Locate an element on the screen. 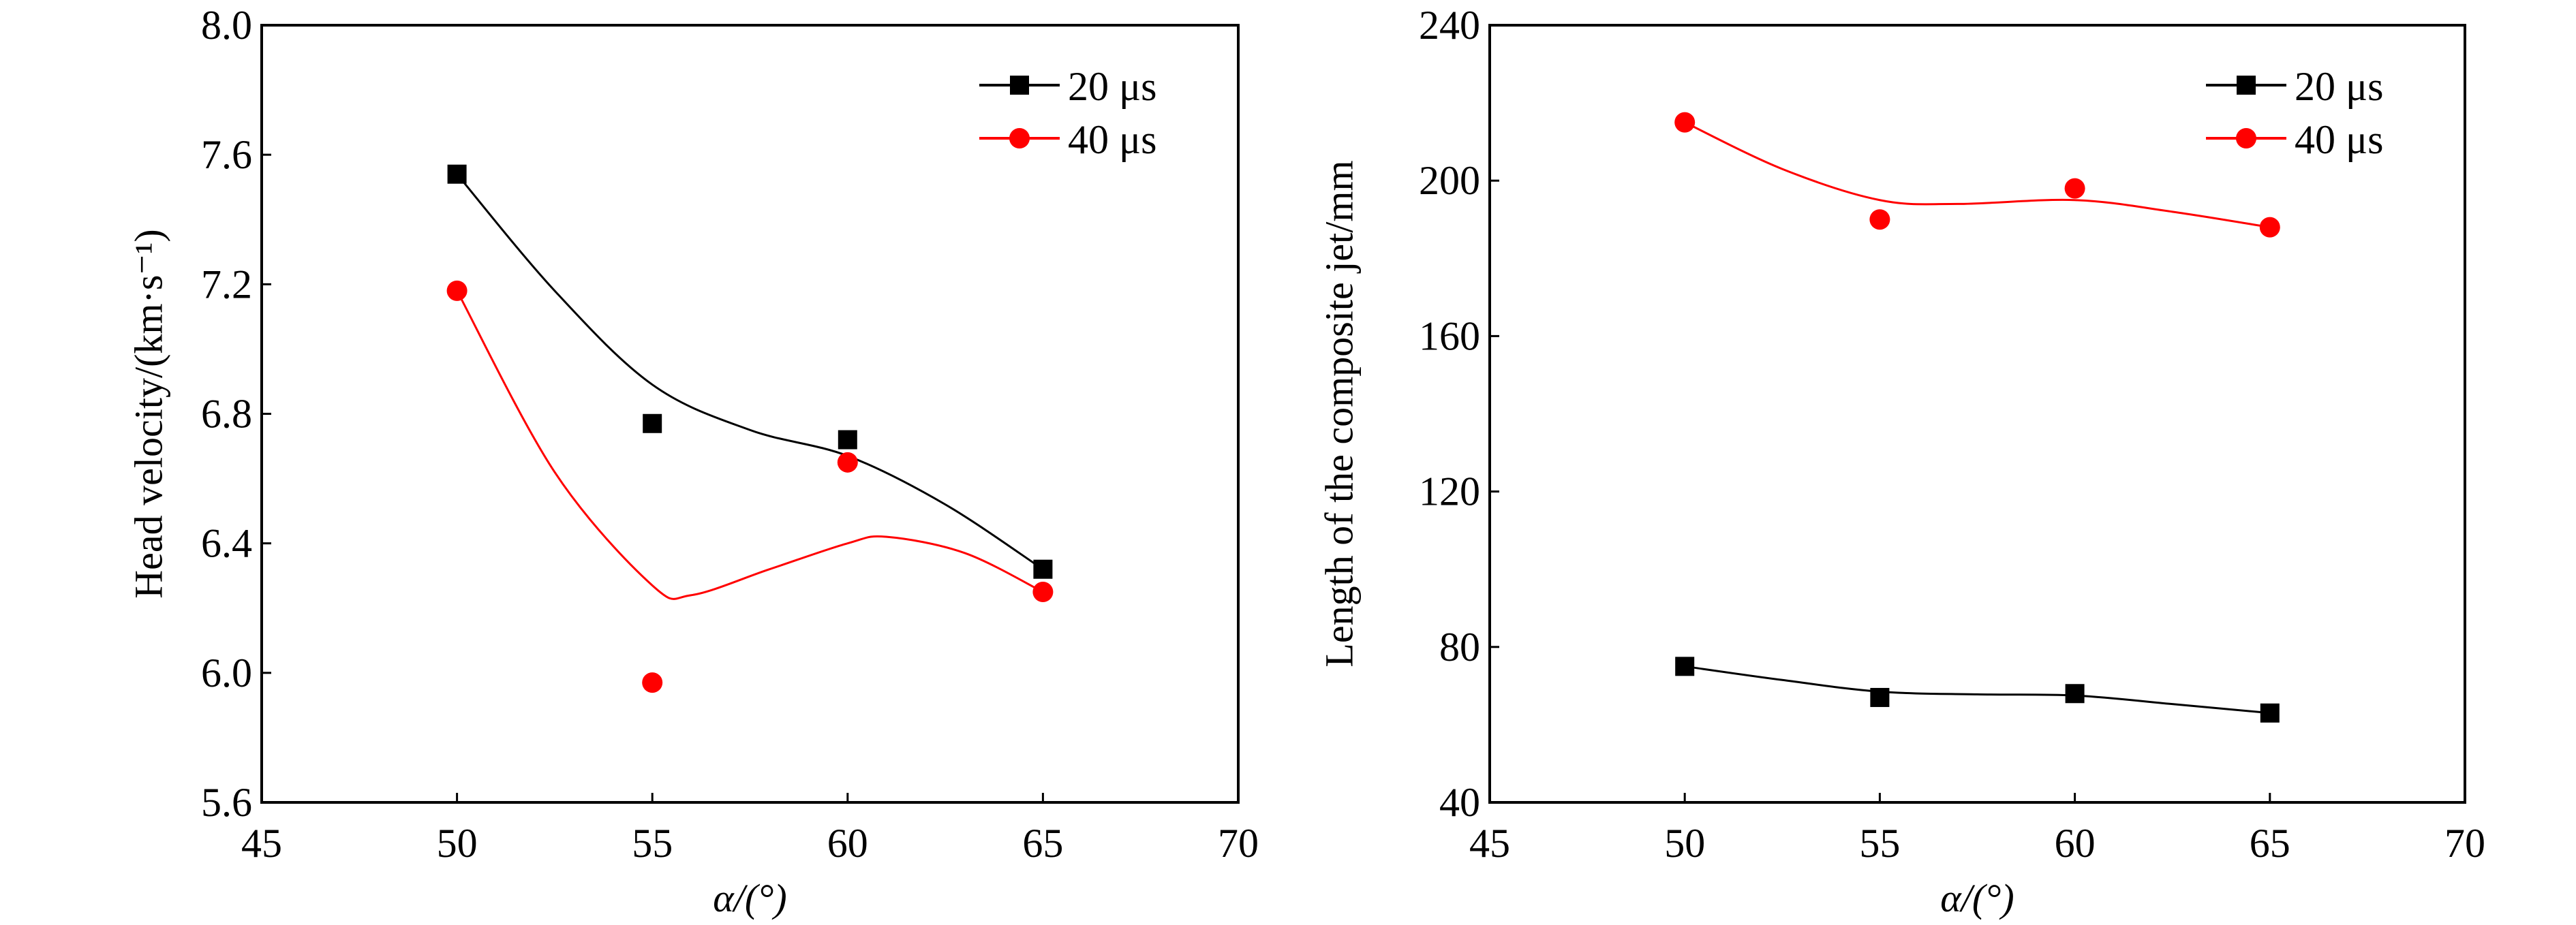 Image resolution: width=2576 pixels, height=925 pixels. y-axis-label: Length of the composite jet/mm is located at coordinates (1339, 413).